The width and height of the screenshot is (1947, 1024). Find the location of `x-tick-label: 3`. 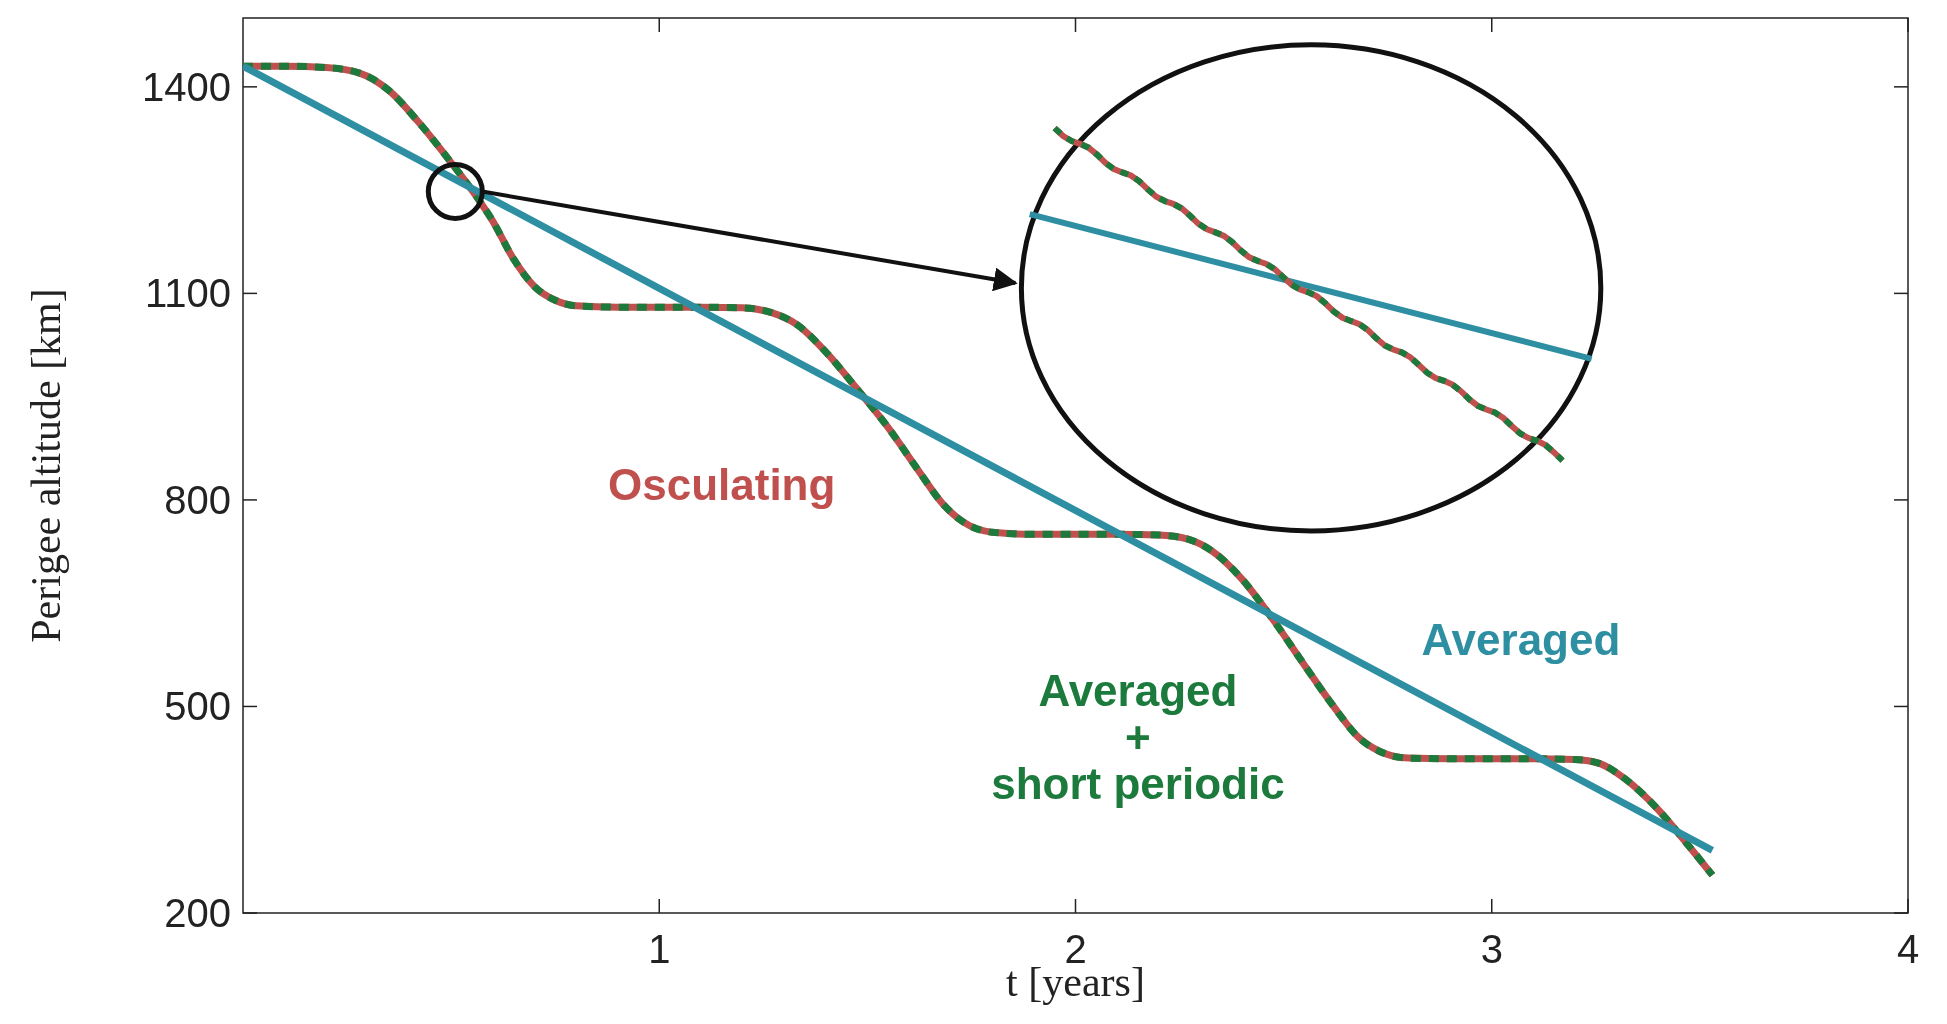

x-tick-label: 3 is located at coordinates (1491, 949).